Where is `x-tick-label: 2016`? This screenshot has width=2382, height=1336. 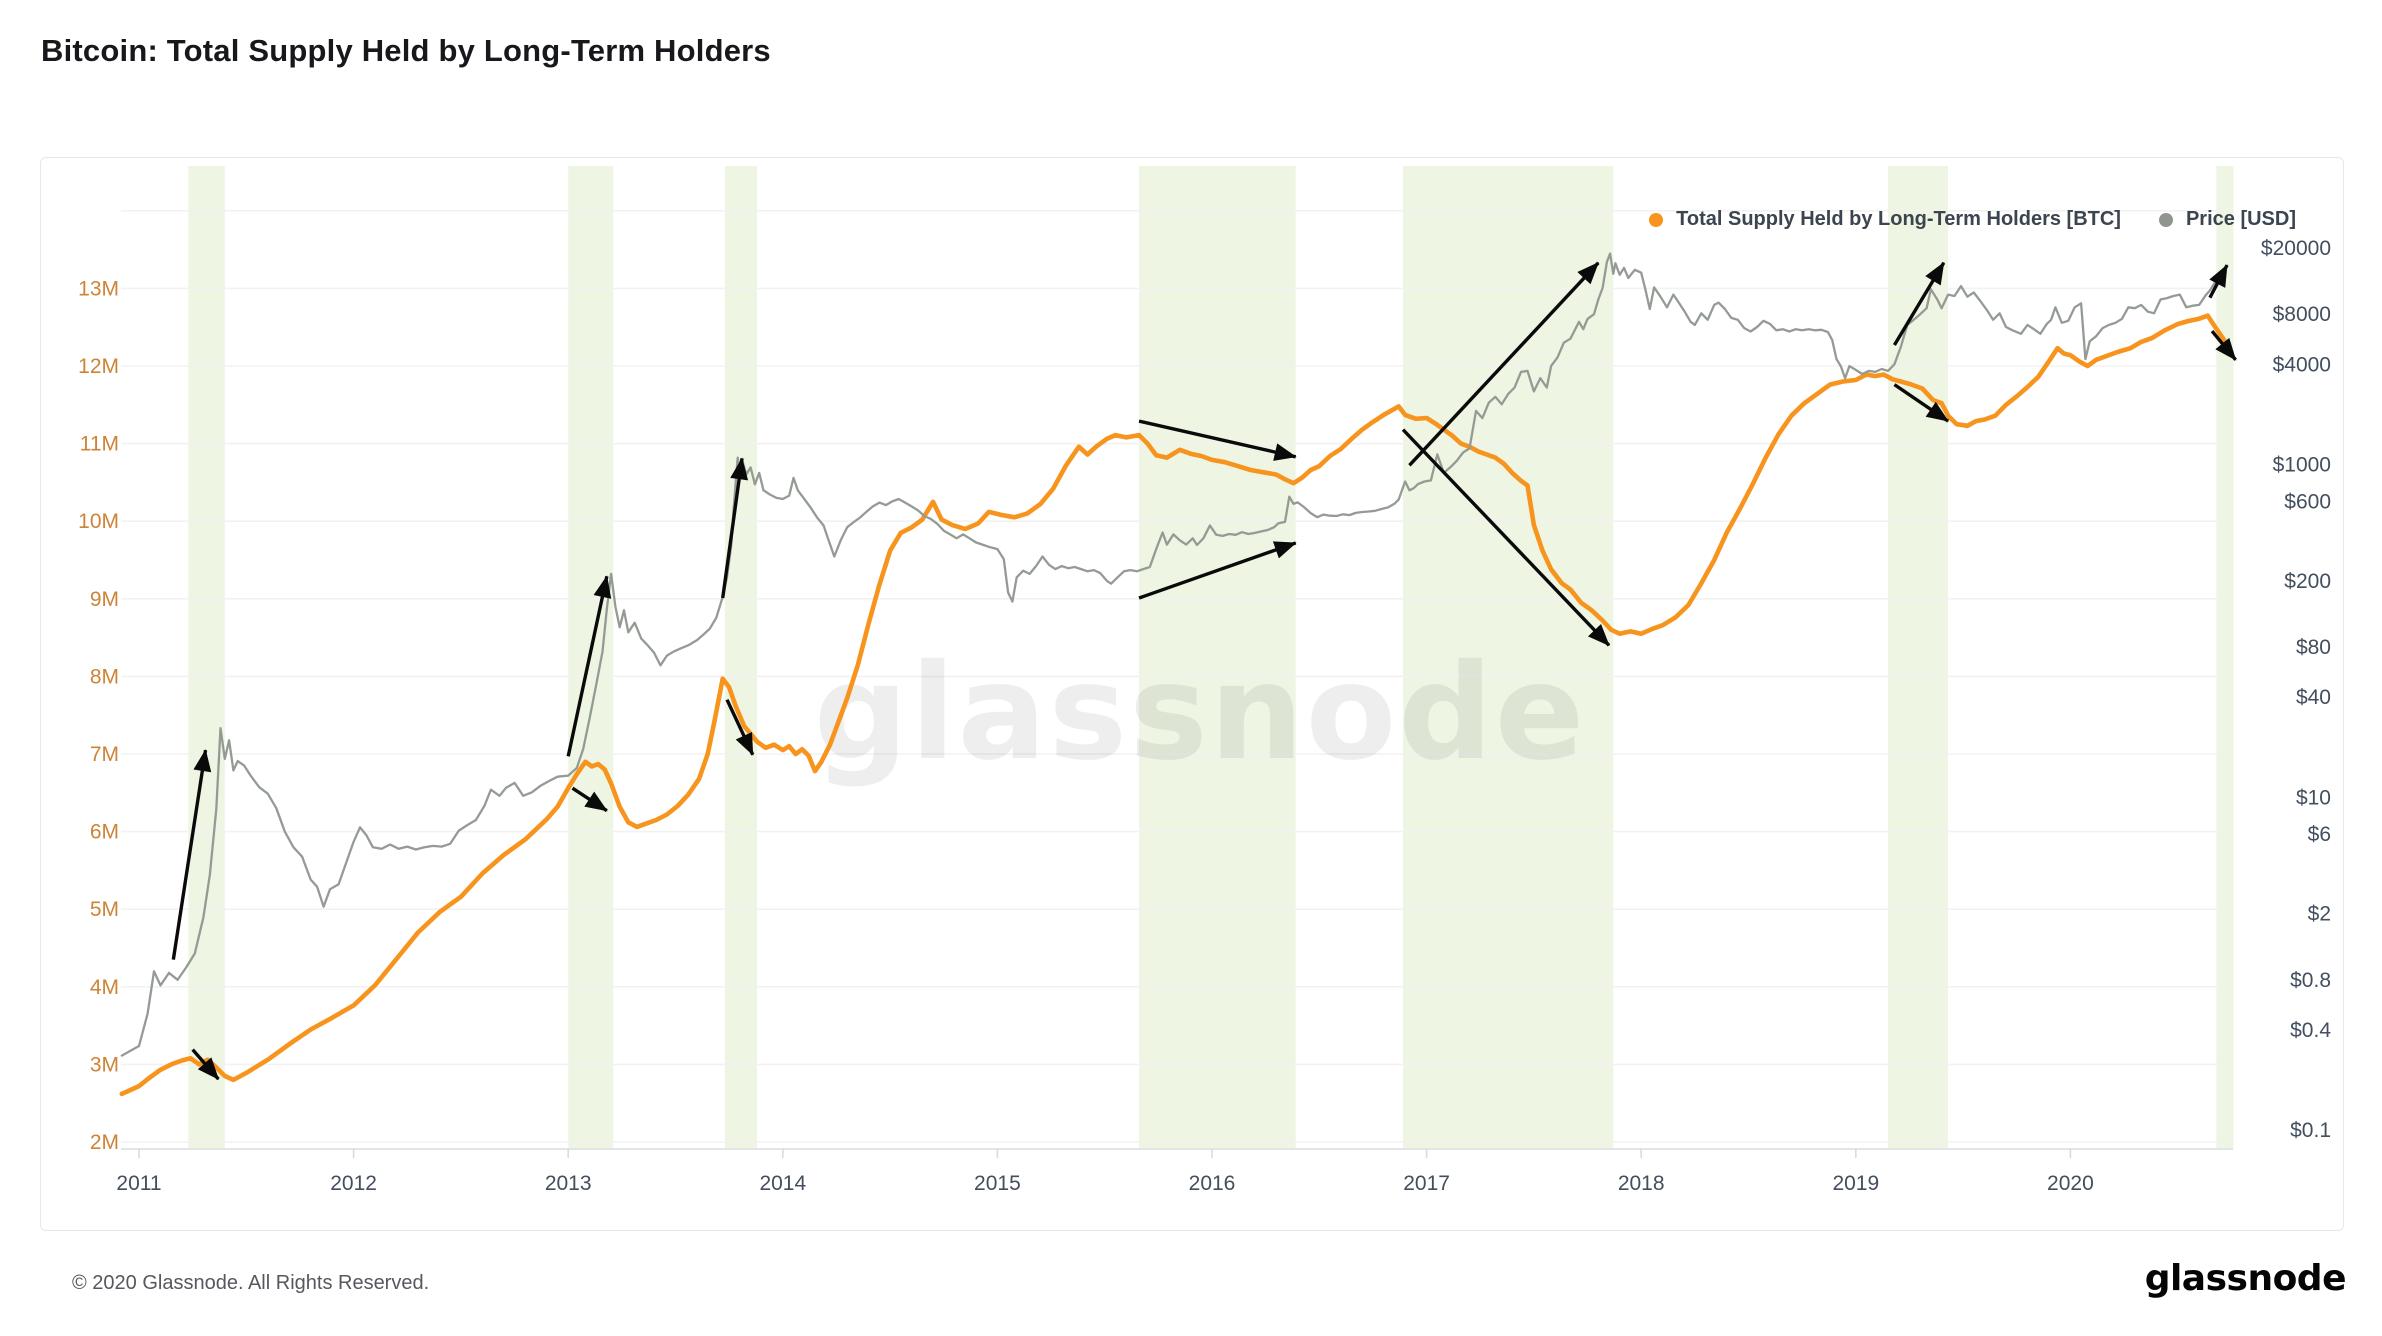
x-tick-label: 2016 is located at coordinates (1212, 1183).